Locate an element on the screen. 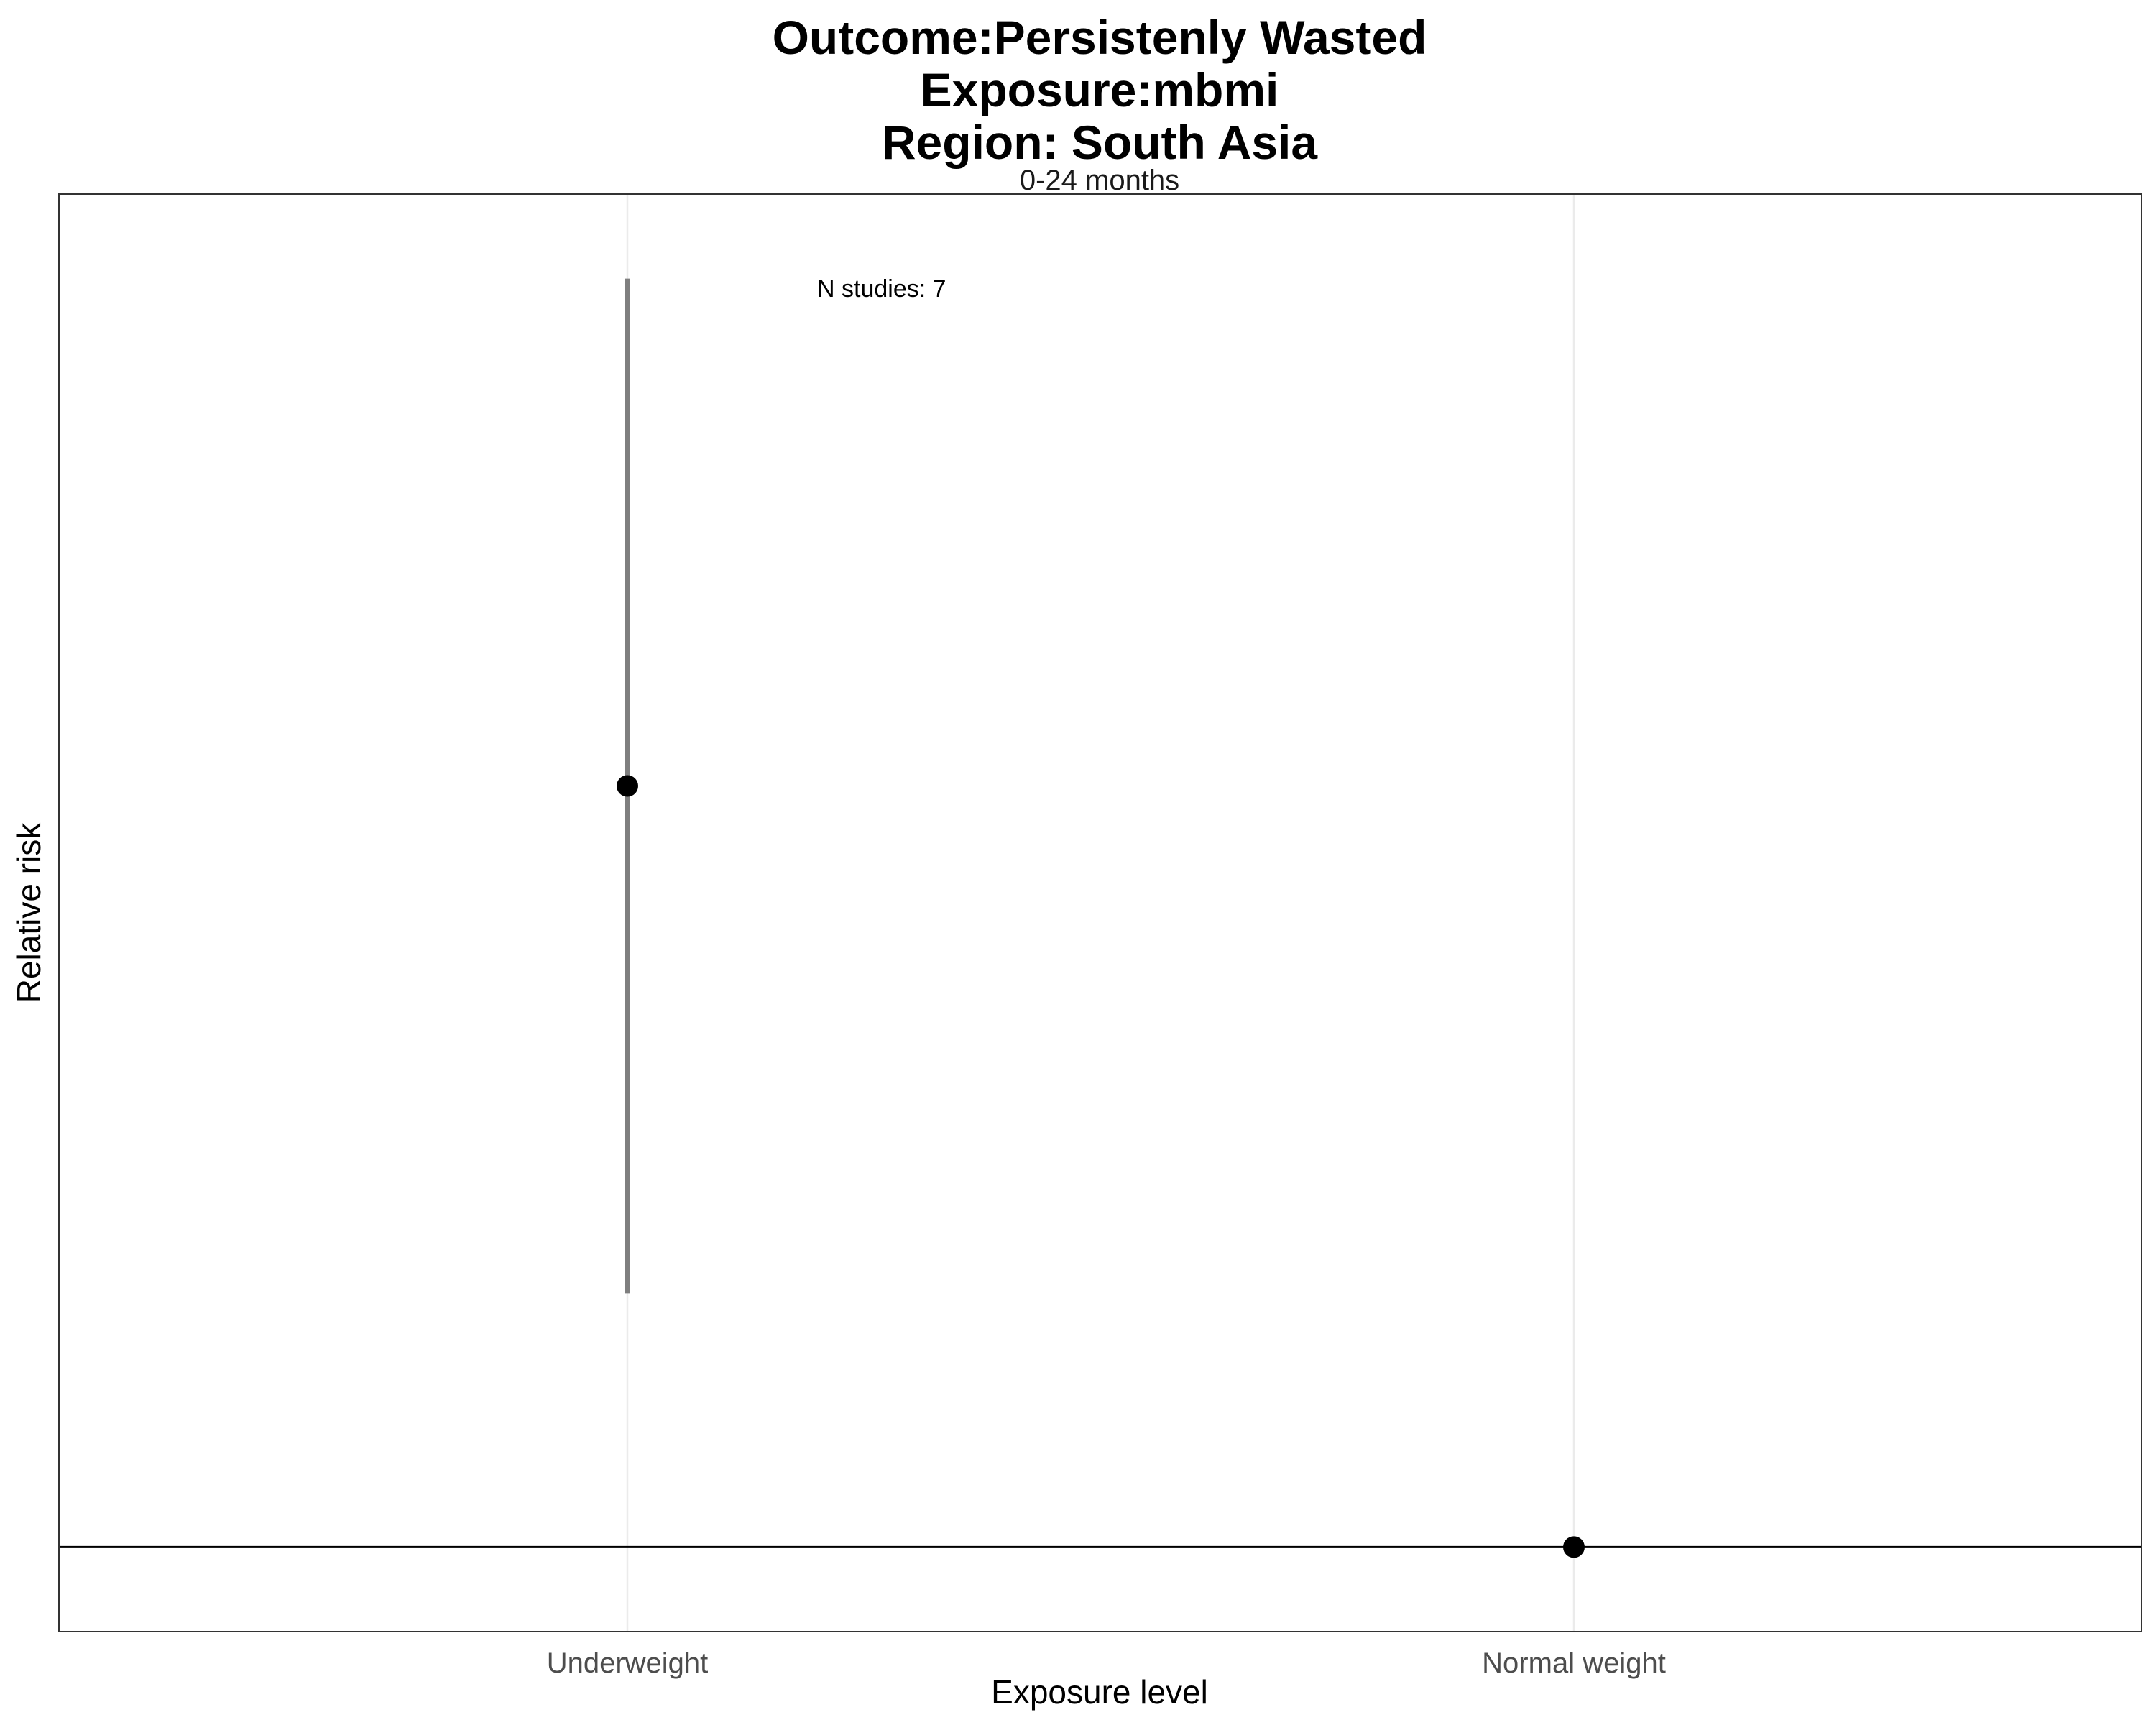 This screenshot has height=1725, width=2156. y-axis-title: Relative risk is located at coordinates (28, 912).